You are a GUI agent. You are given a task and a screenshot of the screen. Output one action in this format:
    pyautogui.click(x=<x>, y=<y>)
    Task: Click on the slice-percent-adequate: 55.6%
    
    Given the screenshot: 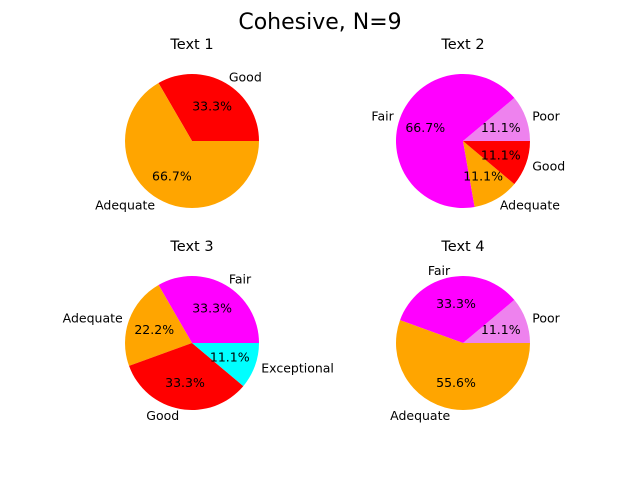 What is the action you would take?
    pyautogui.click(x=456, y=382)
    